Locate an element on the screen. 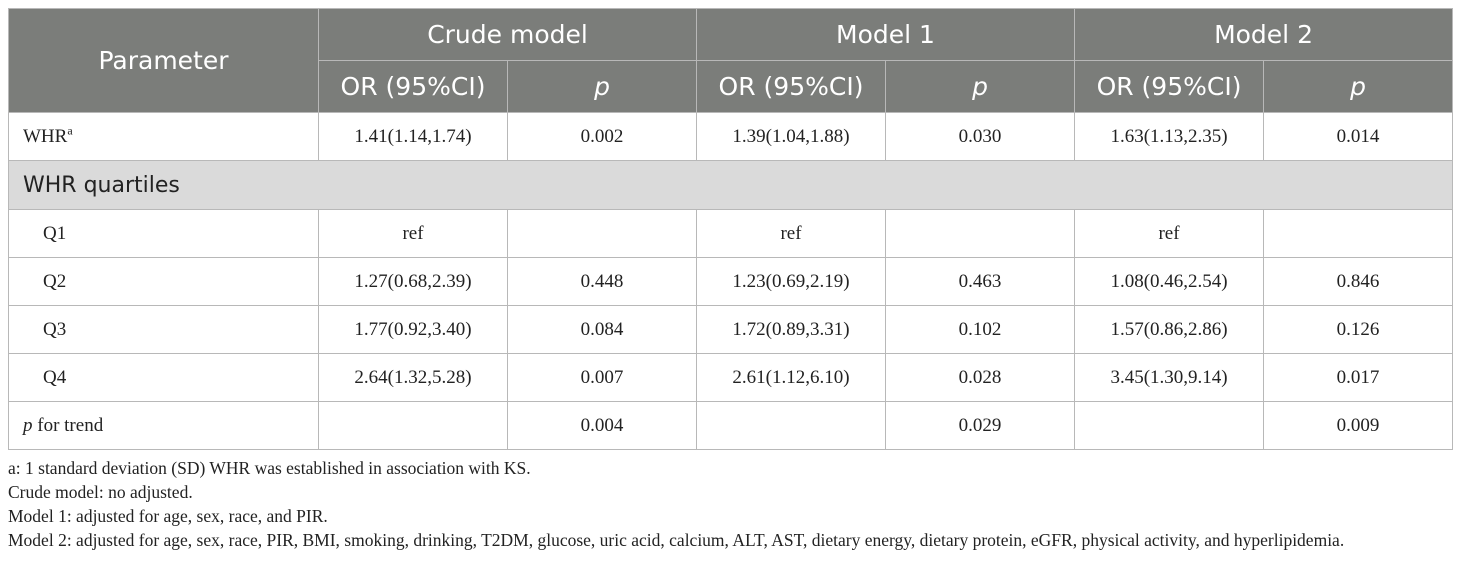 This screenshot has height=562, width=1460. table-cell: 3.45(1.30,9.14) is located at coordinates (1169, 377).